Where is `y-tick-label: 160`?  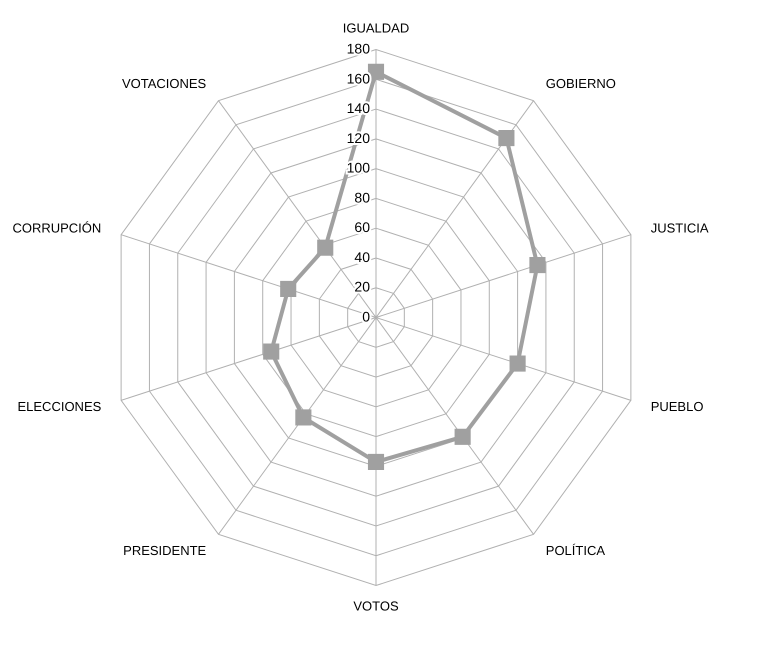
y-tick-label: 160 is located at coordinates (358, 78).